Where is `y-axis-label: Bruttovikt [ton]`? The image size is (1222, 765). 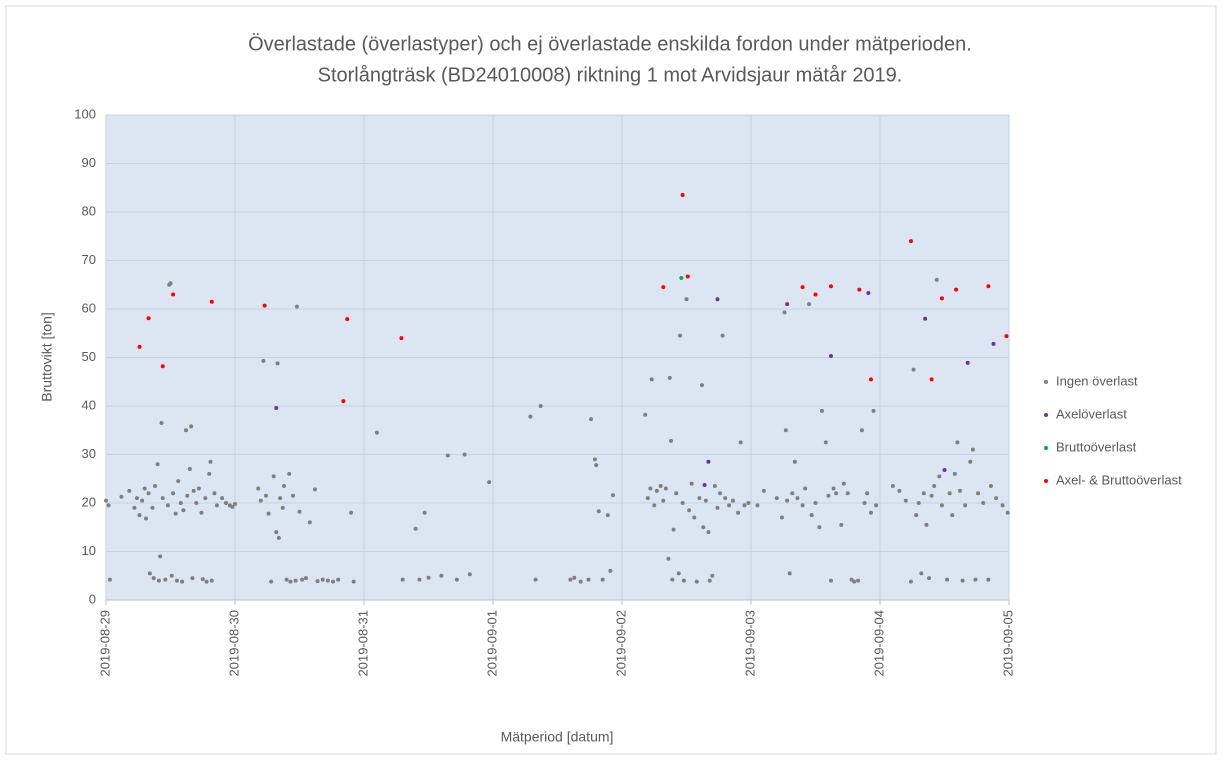 y-axis-label: Bruttovikt [ton] is located at coordinates (47, 356).